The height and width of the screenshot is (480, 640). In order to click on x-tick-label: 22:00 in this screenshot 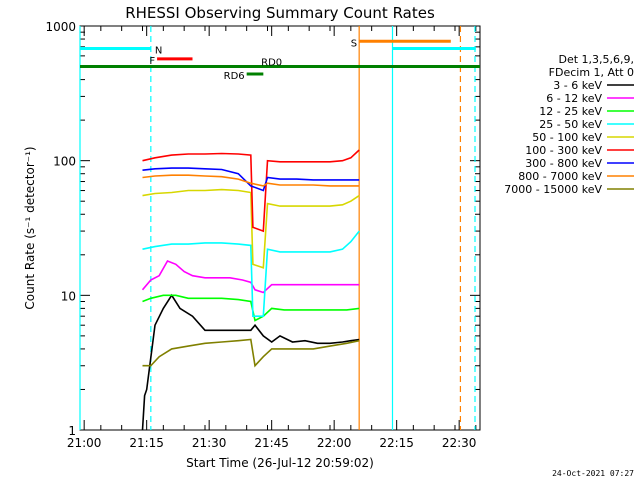, I will do `click(334, 443)`.